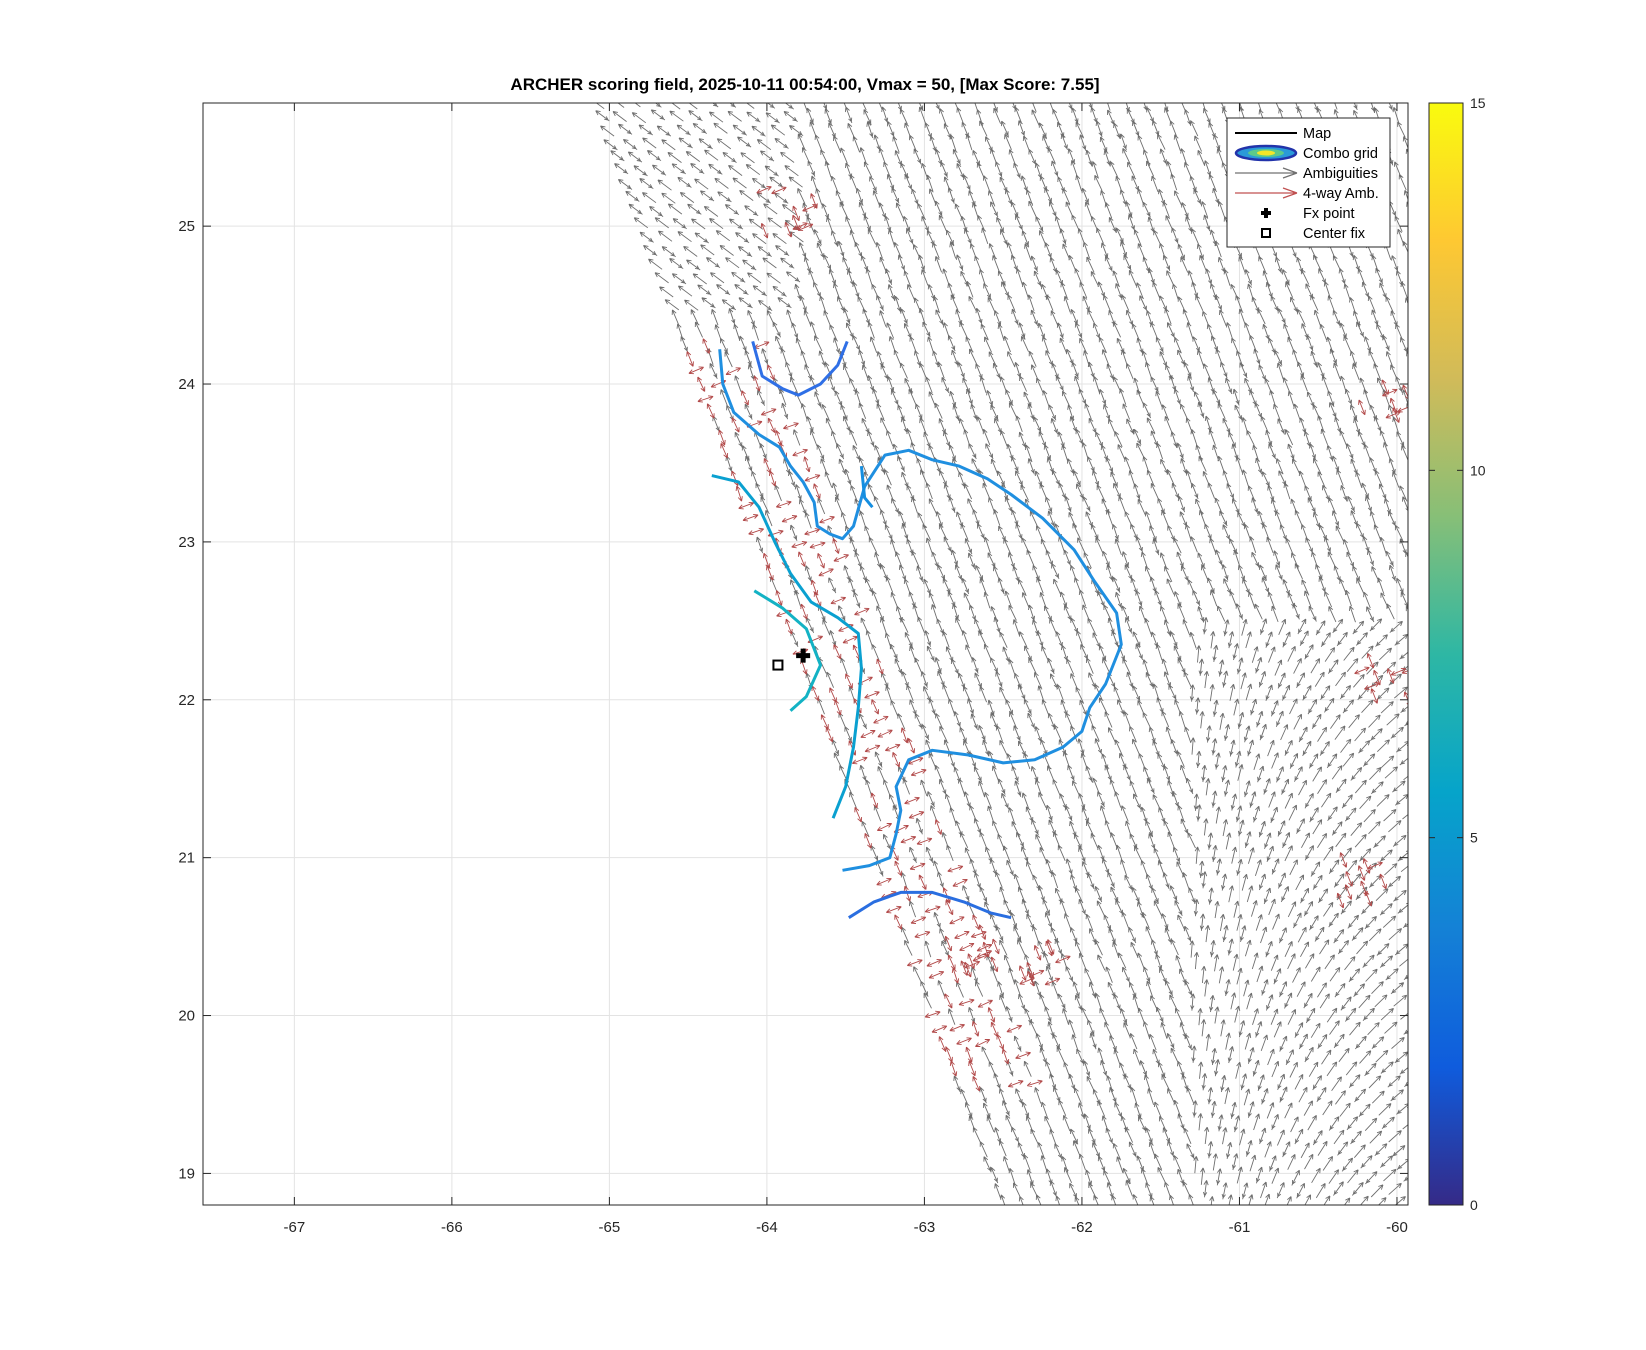 Image resolution: width=1646 pixels, height=1350 pixels. What do you see at coordinates (1397, 1227) in the screenshot?
I see `x-tick-label: -60` at bounding box center [1397, 1227].